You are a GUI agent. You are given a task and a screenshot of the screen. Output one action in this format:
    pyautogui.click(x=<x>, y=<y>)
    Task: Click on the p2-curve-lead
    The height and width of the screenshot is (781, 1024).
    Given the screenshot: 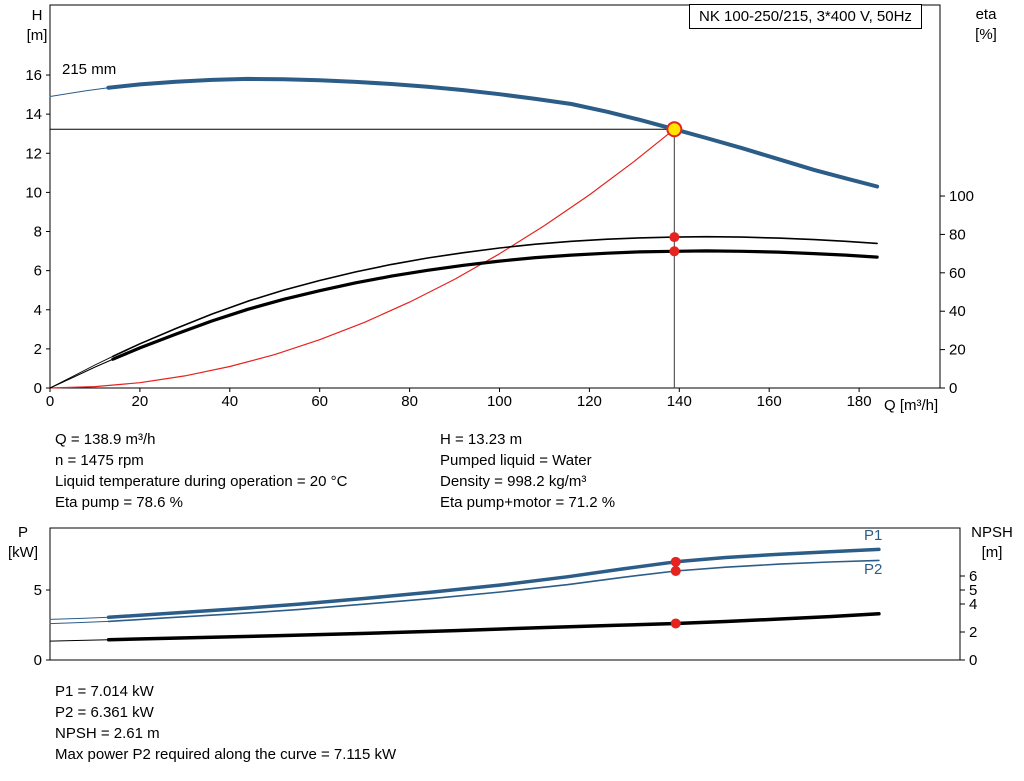 What is the action you would take?
    pyautogui.click(x=79, y=622)
    